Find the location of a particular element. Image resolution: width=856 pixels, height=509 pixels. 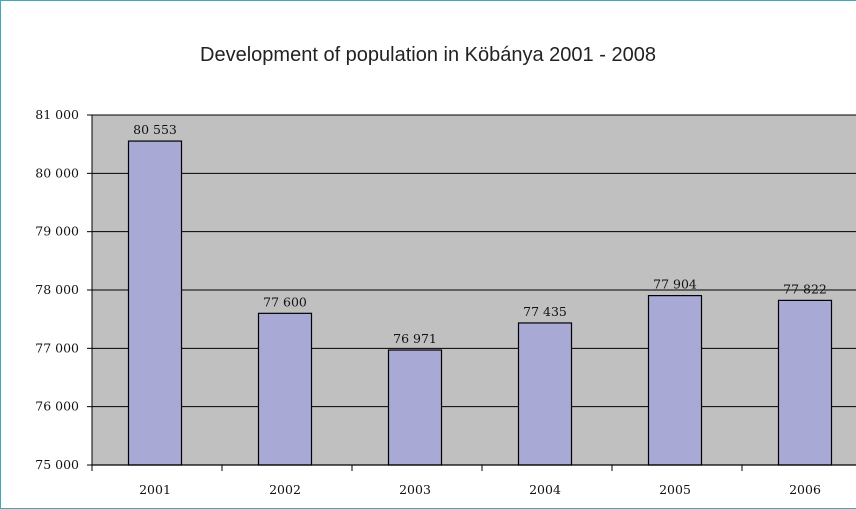

y-tick-label: 80 000 is located at coordinates (57, 172).